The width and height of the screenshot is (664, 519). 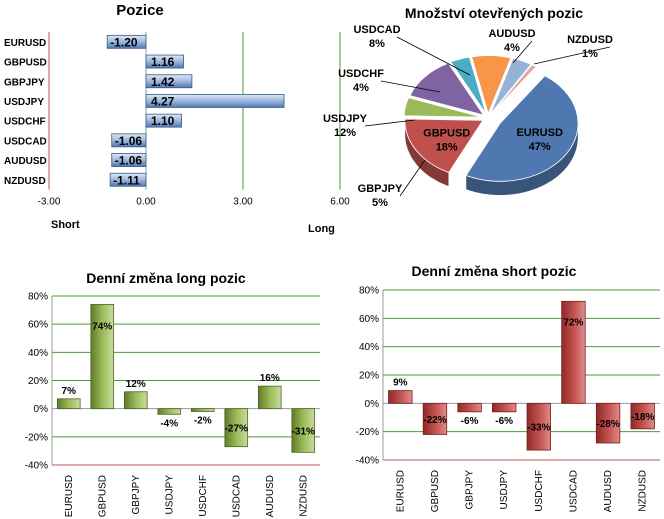 What do you see at coordinates (69, 496) in the screenshot?
I see `x-category-label-eurusd: EURUSD` at bounding box center [69, 496].